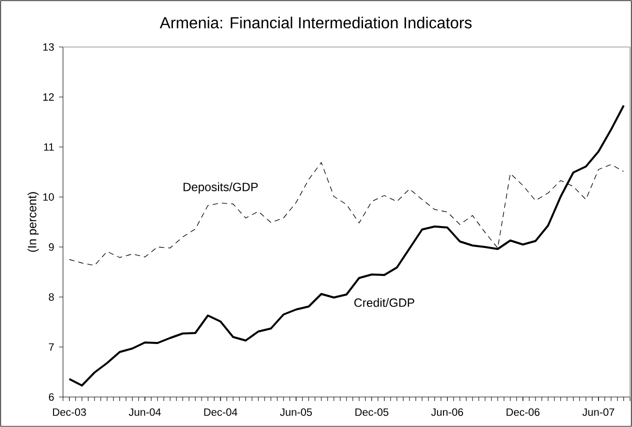 The width and height of the screenshot is (632, 427). What do you see at coordinates (69, 412) in the screenshot?
I see `x-tick-label: Dec-03` at bounding box center [69, 412].